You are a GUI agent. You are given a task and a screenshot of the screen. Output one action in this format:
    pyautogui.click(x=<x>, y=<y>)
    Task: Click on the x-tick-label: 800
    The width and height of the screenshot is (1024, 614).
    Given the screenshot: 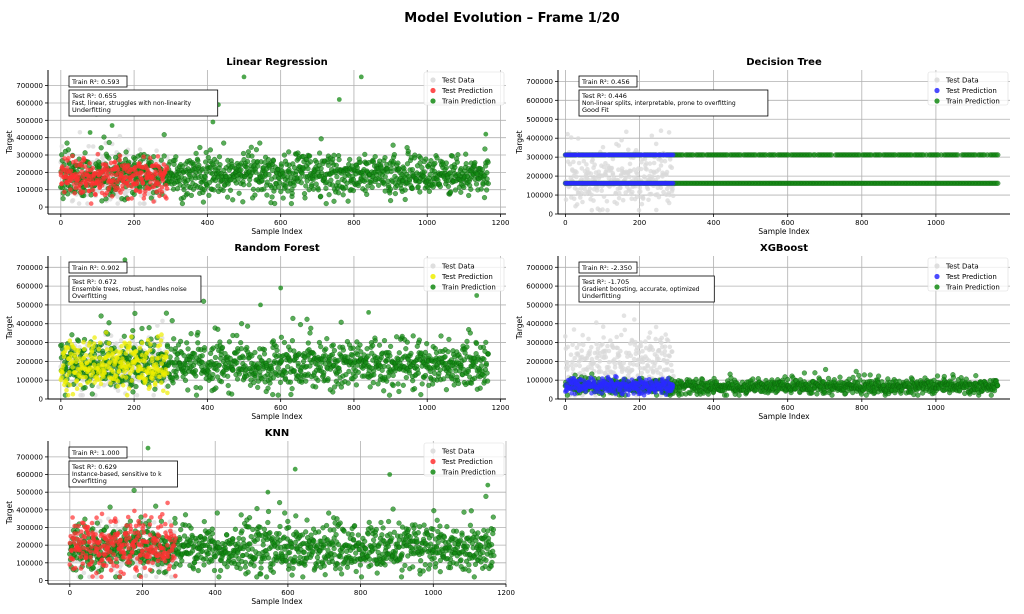 What is the action you would take?
    pyautogui.click(x=353, y=408)
    